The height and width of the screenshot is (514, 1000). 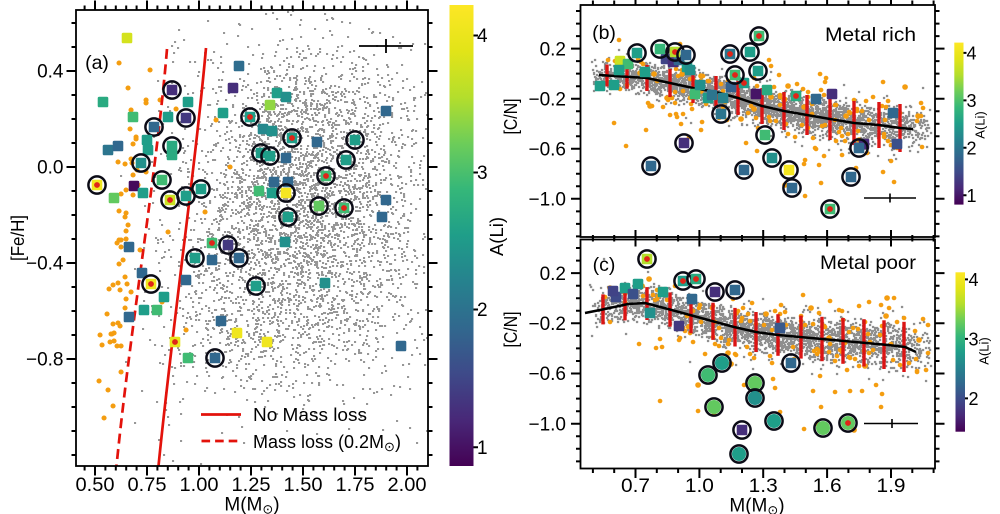 What do you see at coordinates (763, 486) in the screenshot?
I see `svg-text: 1.3` at bounding box center [763, 486].